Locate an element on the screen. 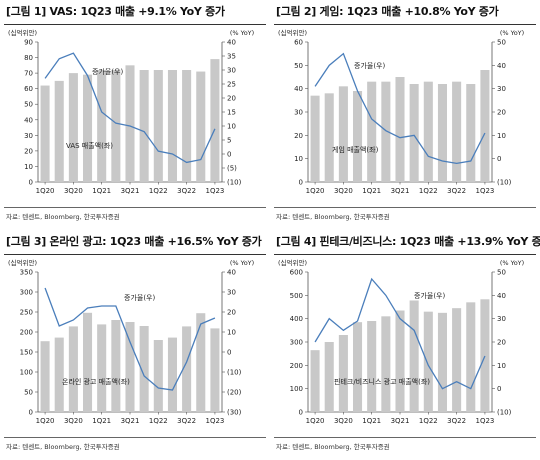  left-tick-label: 90 is located at coordinates (28, 43).